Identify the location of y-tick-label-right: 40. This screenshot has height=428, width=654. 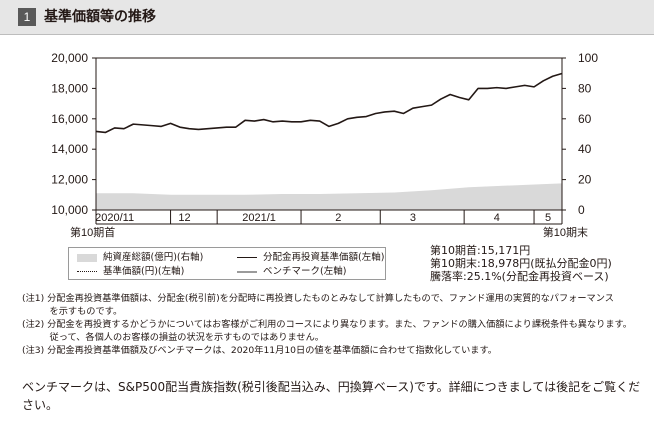
(585, 149).